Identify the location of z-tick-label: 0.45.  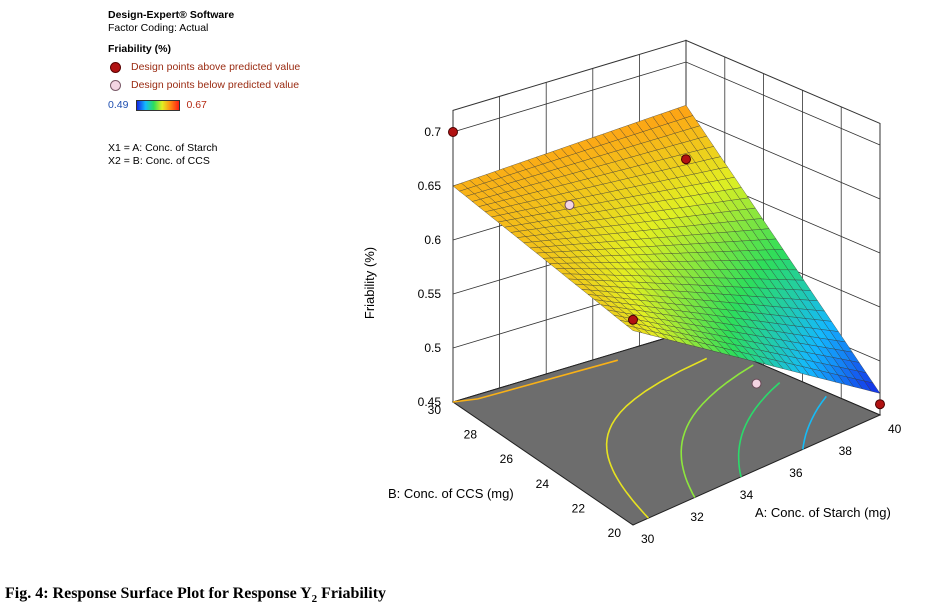
(430, 402).